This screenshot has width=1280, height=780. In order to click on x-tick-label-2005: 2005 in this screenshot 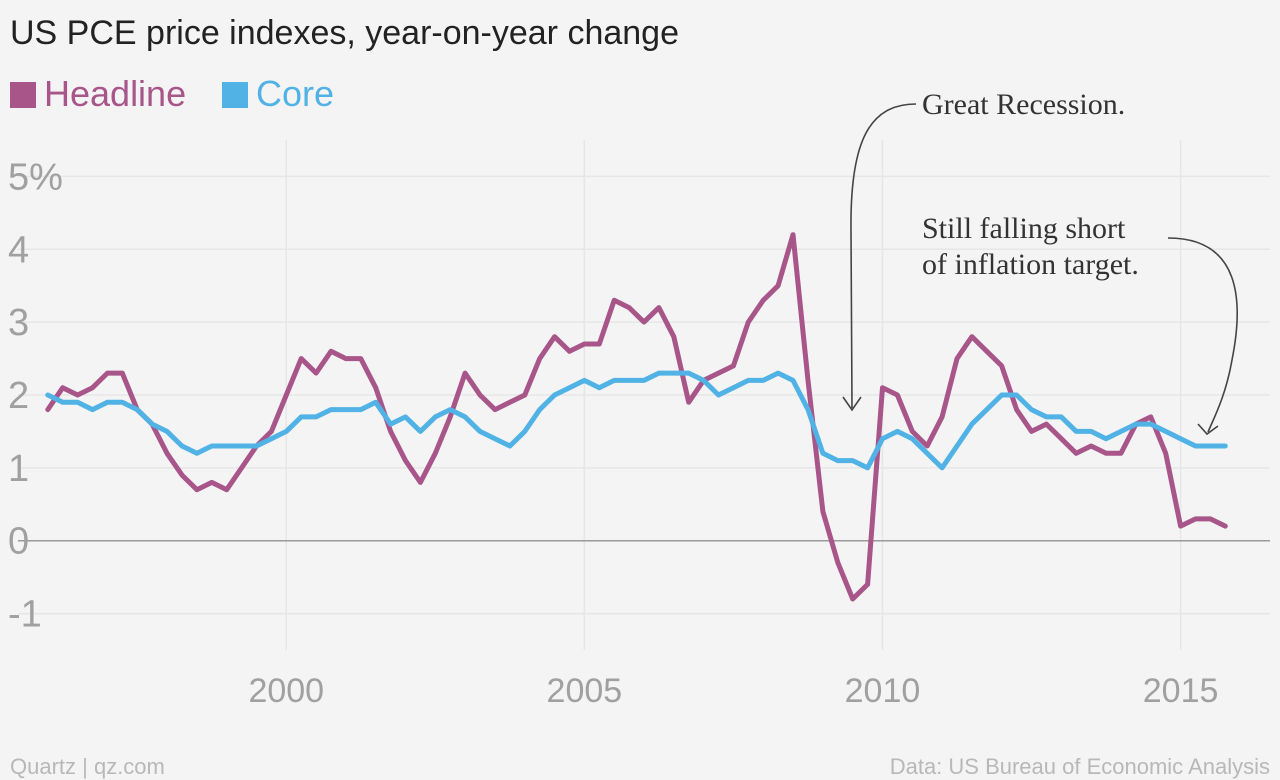, I will do `click(585, 691)`.